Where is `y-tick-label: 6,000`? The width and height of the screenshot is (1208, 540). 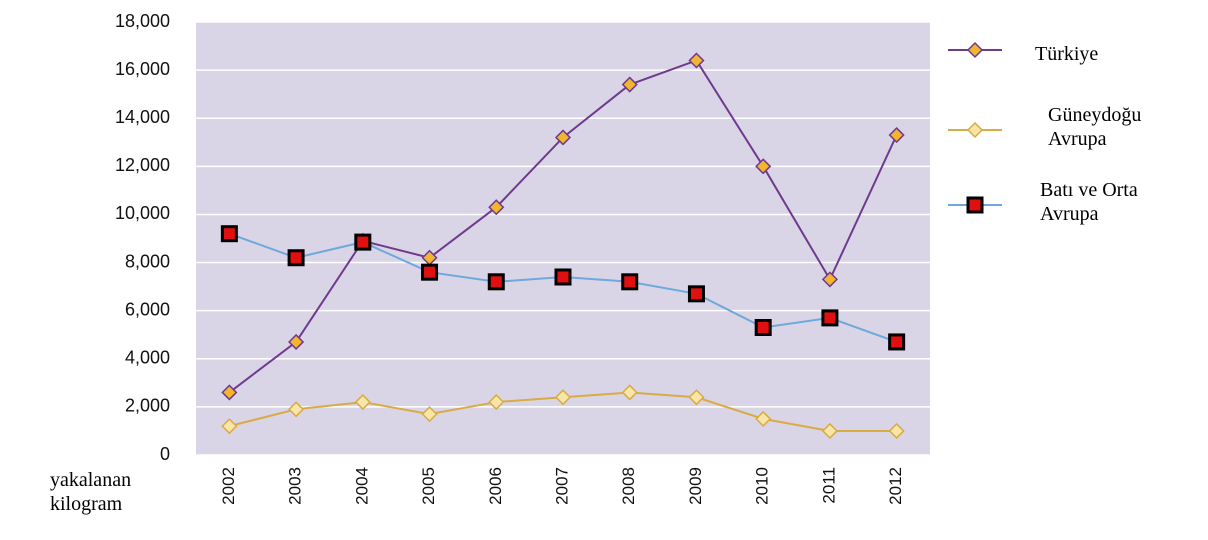
y-tick-label: 6,000 is located at coordinates (147, 309).